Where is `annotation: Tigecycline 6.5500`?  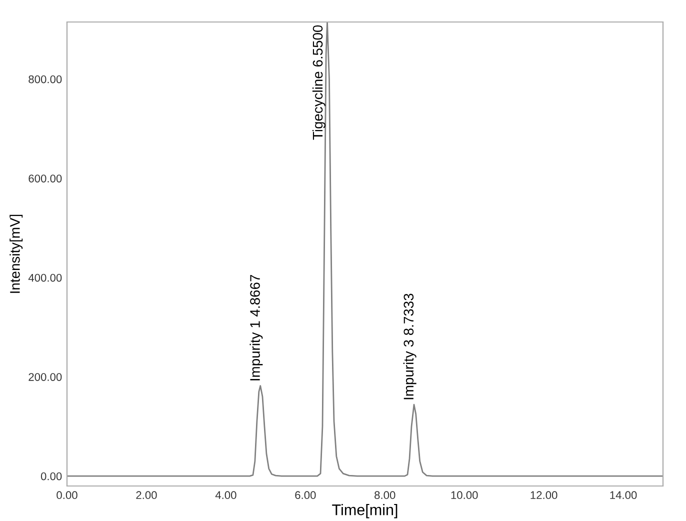
annotation: Tigecycline 6.5500 is located at coordinates (319, 82).